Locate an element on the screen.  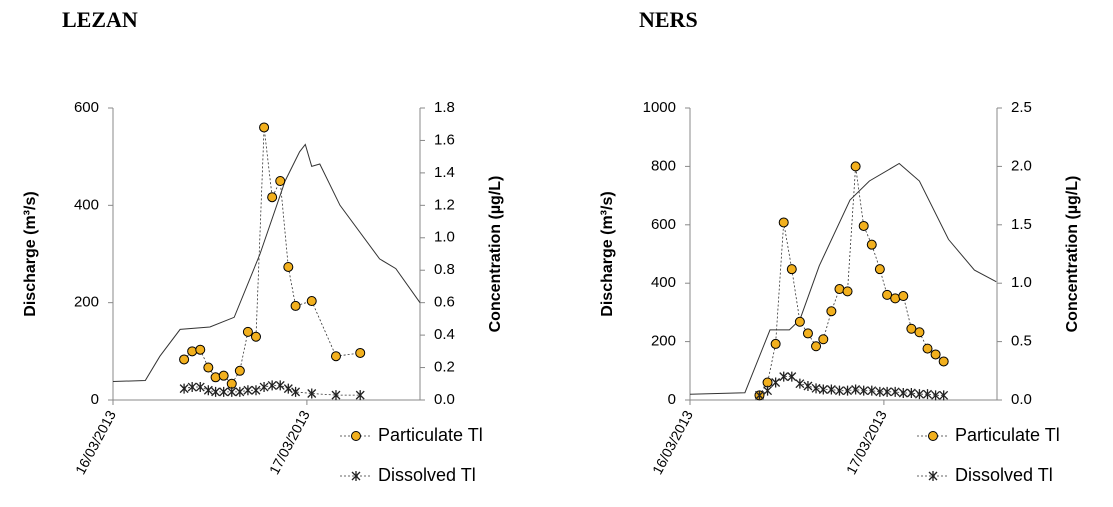
y-tick-label: 200 is located at coordinates (663, 341).